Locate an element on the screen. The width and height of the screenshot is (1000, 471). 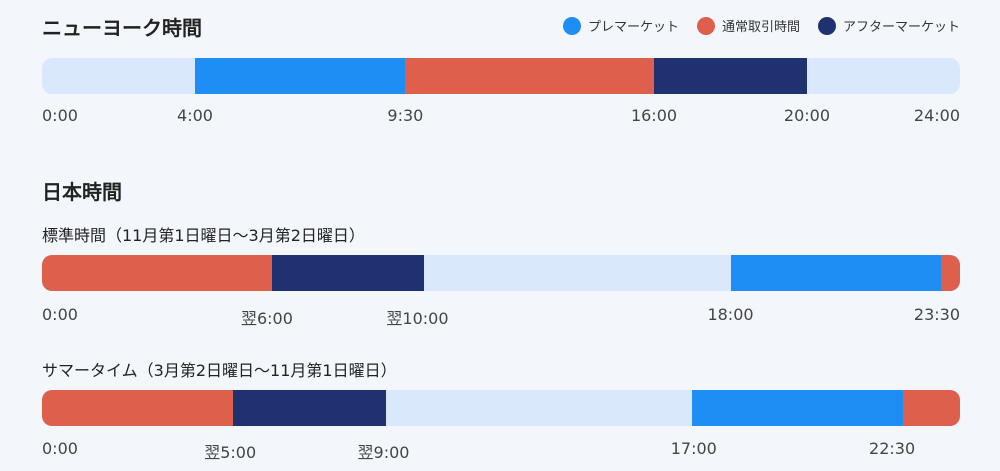
legend-dot-regular is located at coordinates (705, 25).